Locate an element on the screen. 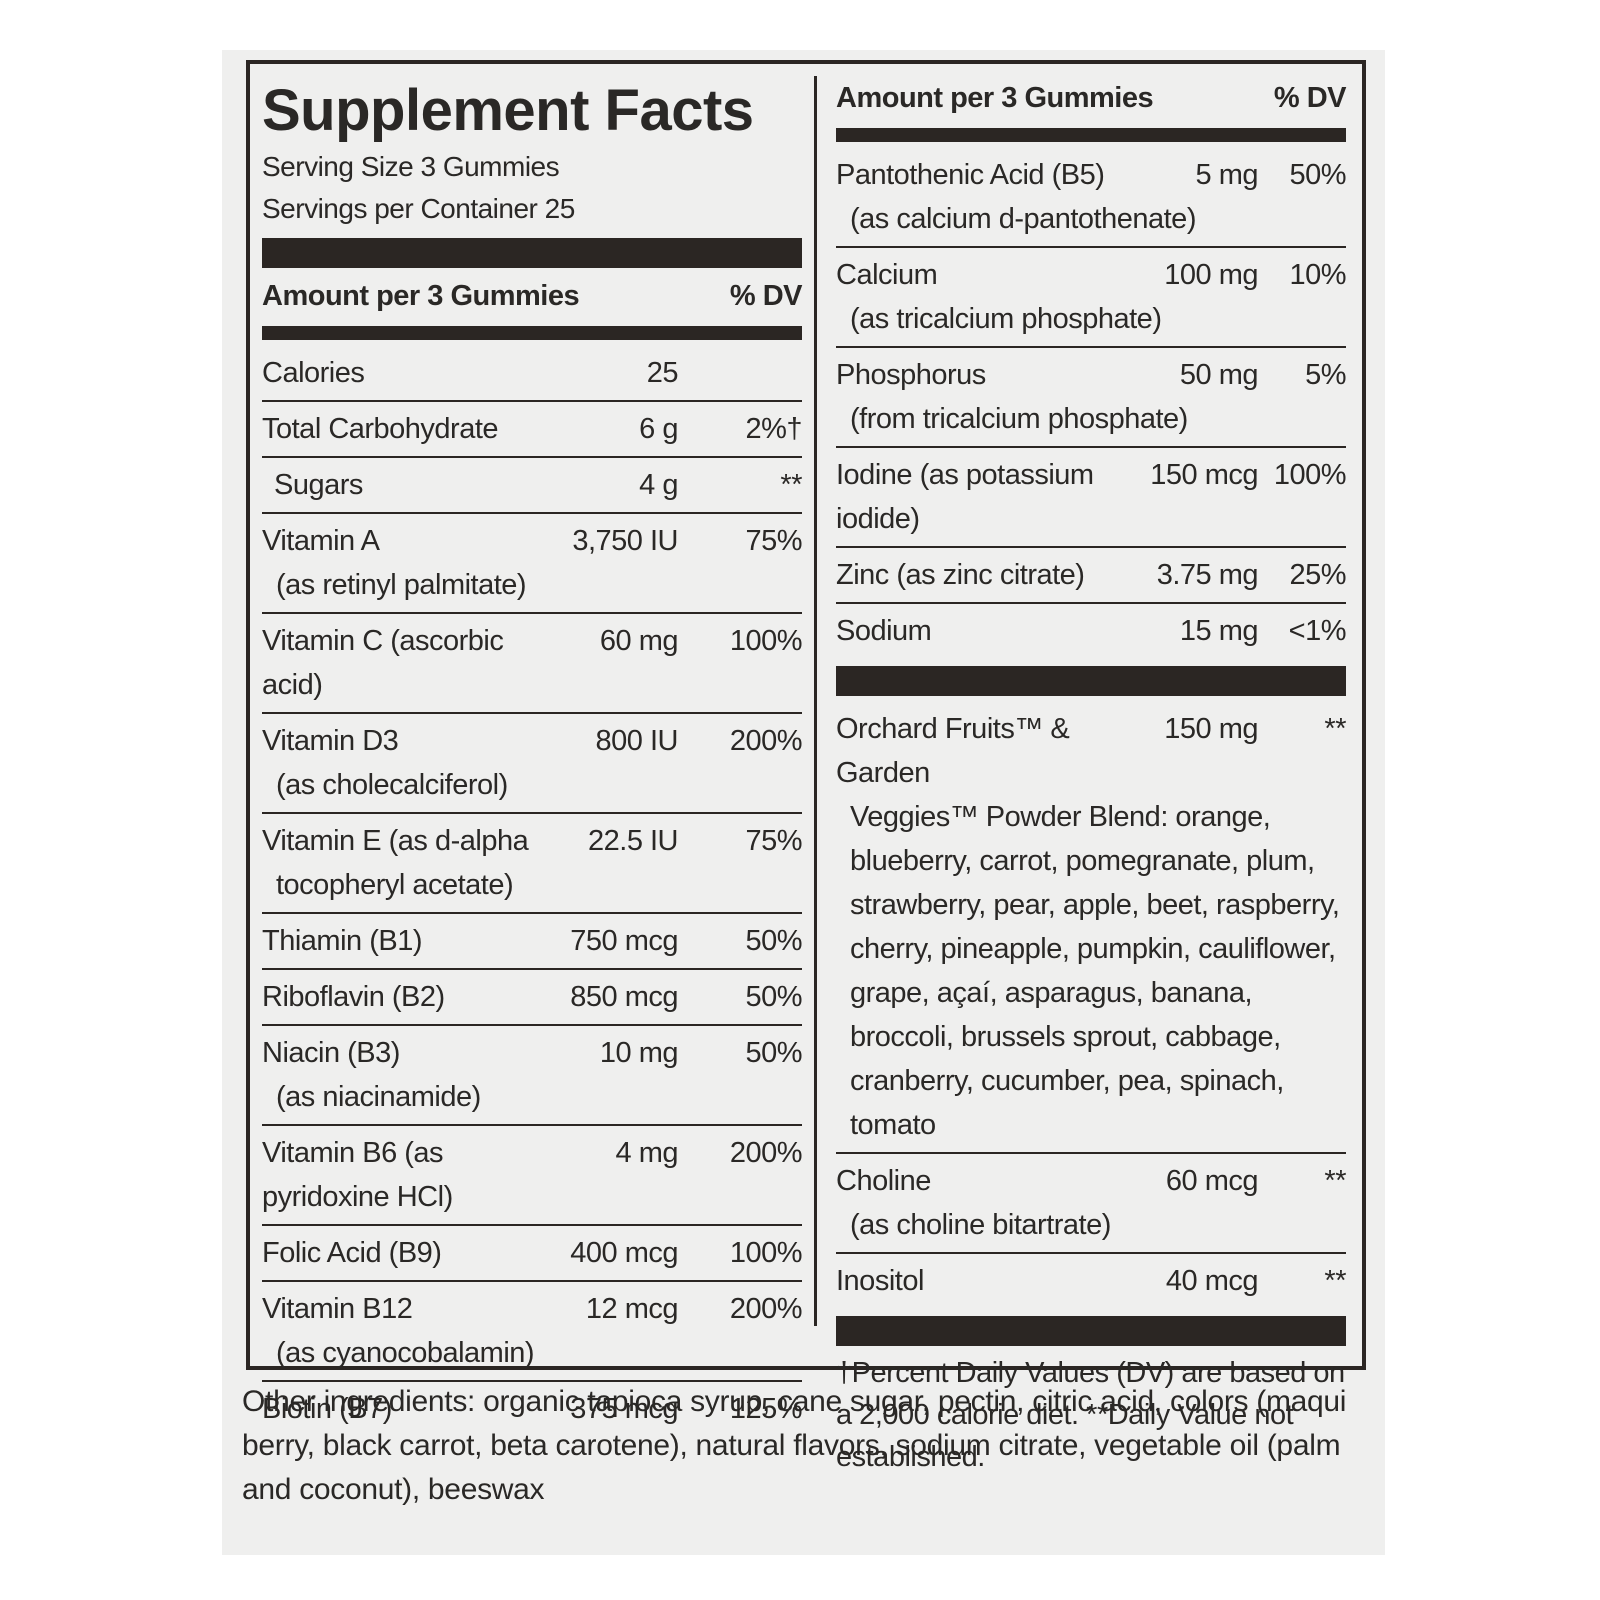 The width and height of the screenshot is (1600, 1600). daily-value: 5% is located at coordinates (1325, 375).